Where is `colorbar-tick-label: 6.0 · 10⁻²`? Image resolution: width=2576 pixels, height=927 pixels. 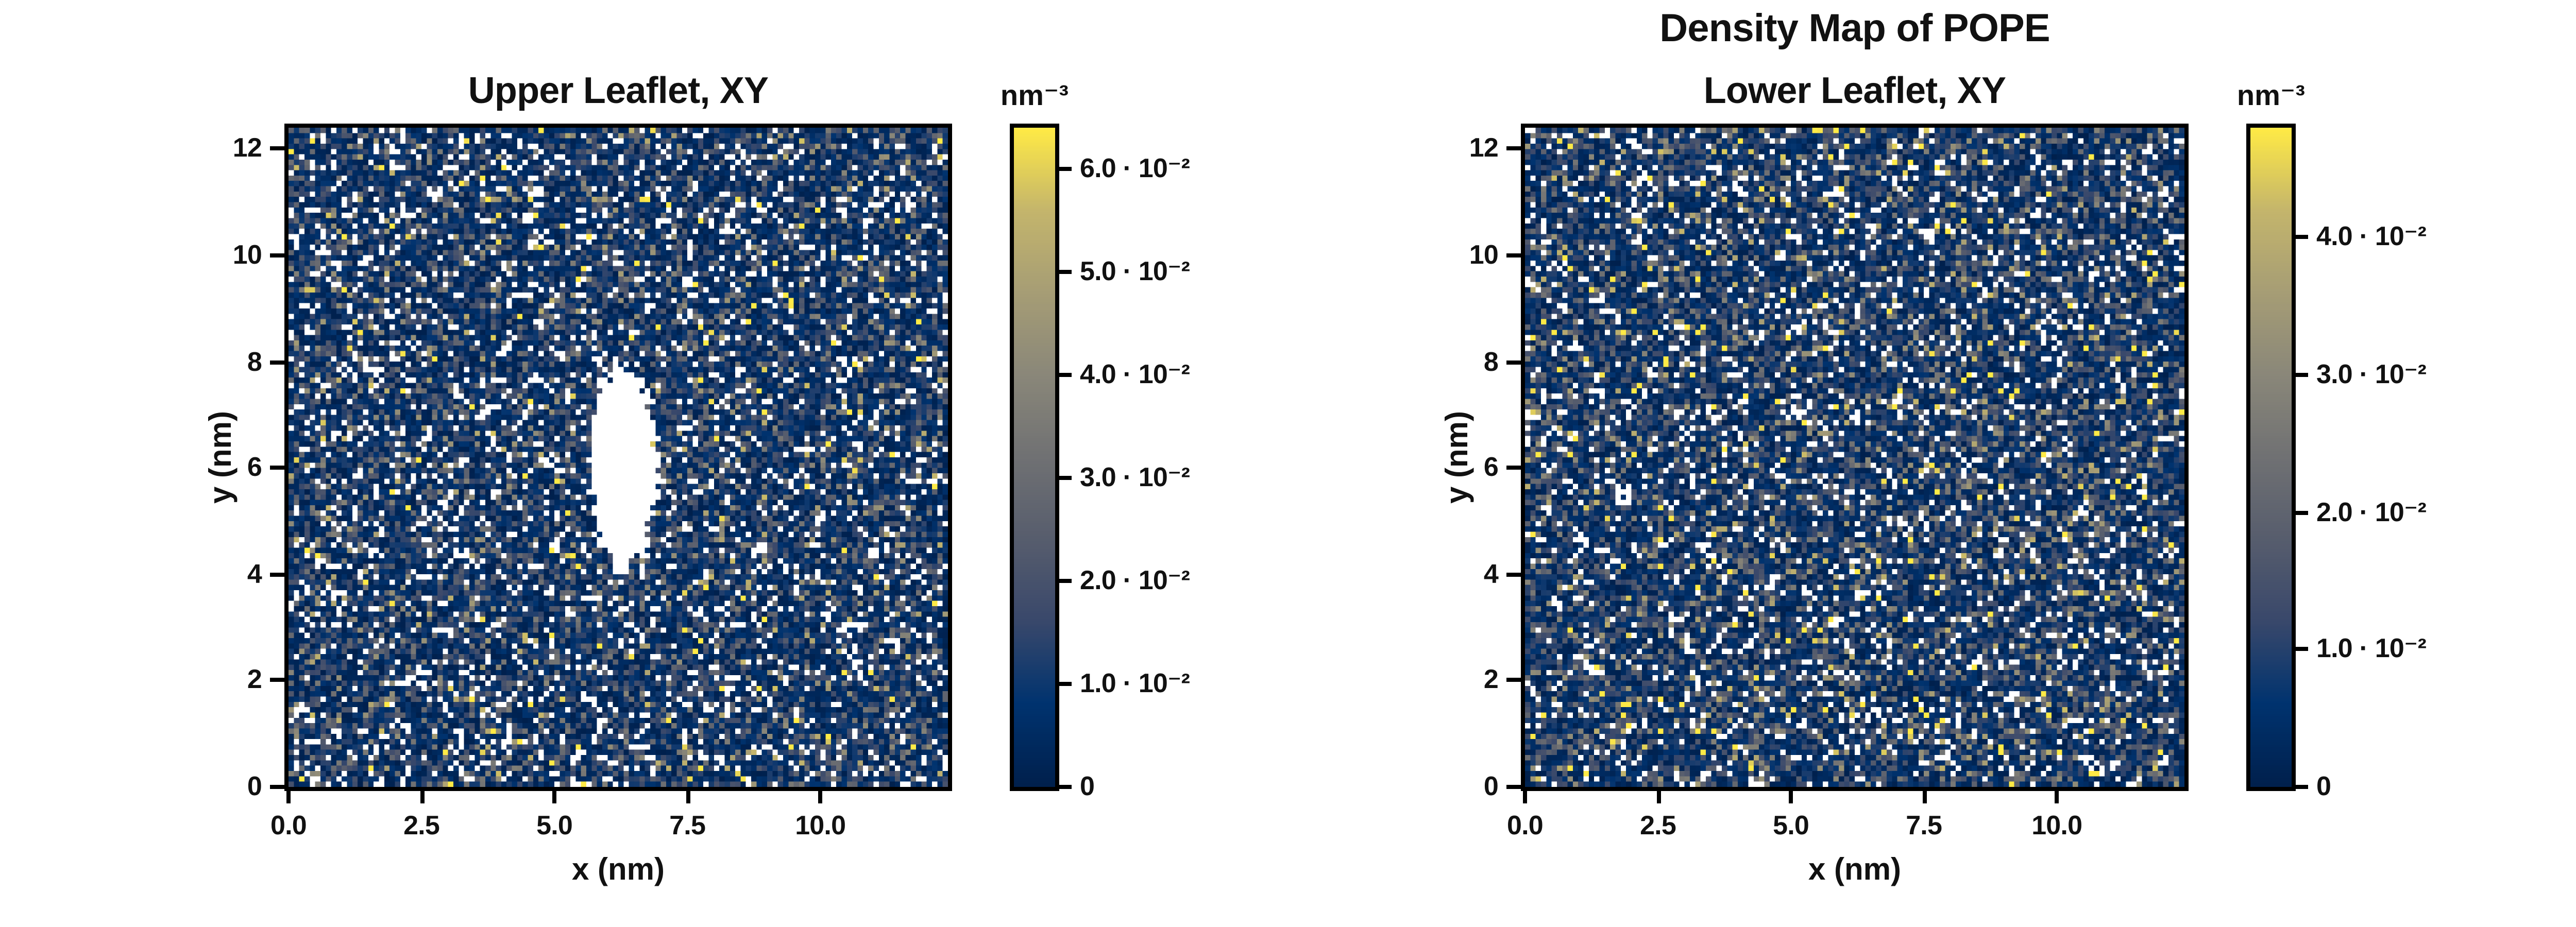
colorbar-tick-label: 6.0 · 10⁻² is located at coordinates (1135, 167).